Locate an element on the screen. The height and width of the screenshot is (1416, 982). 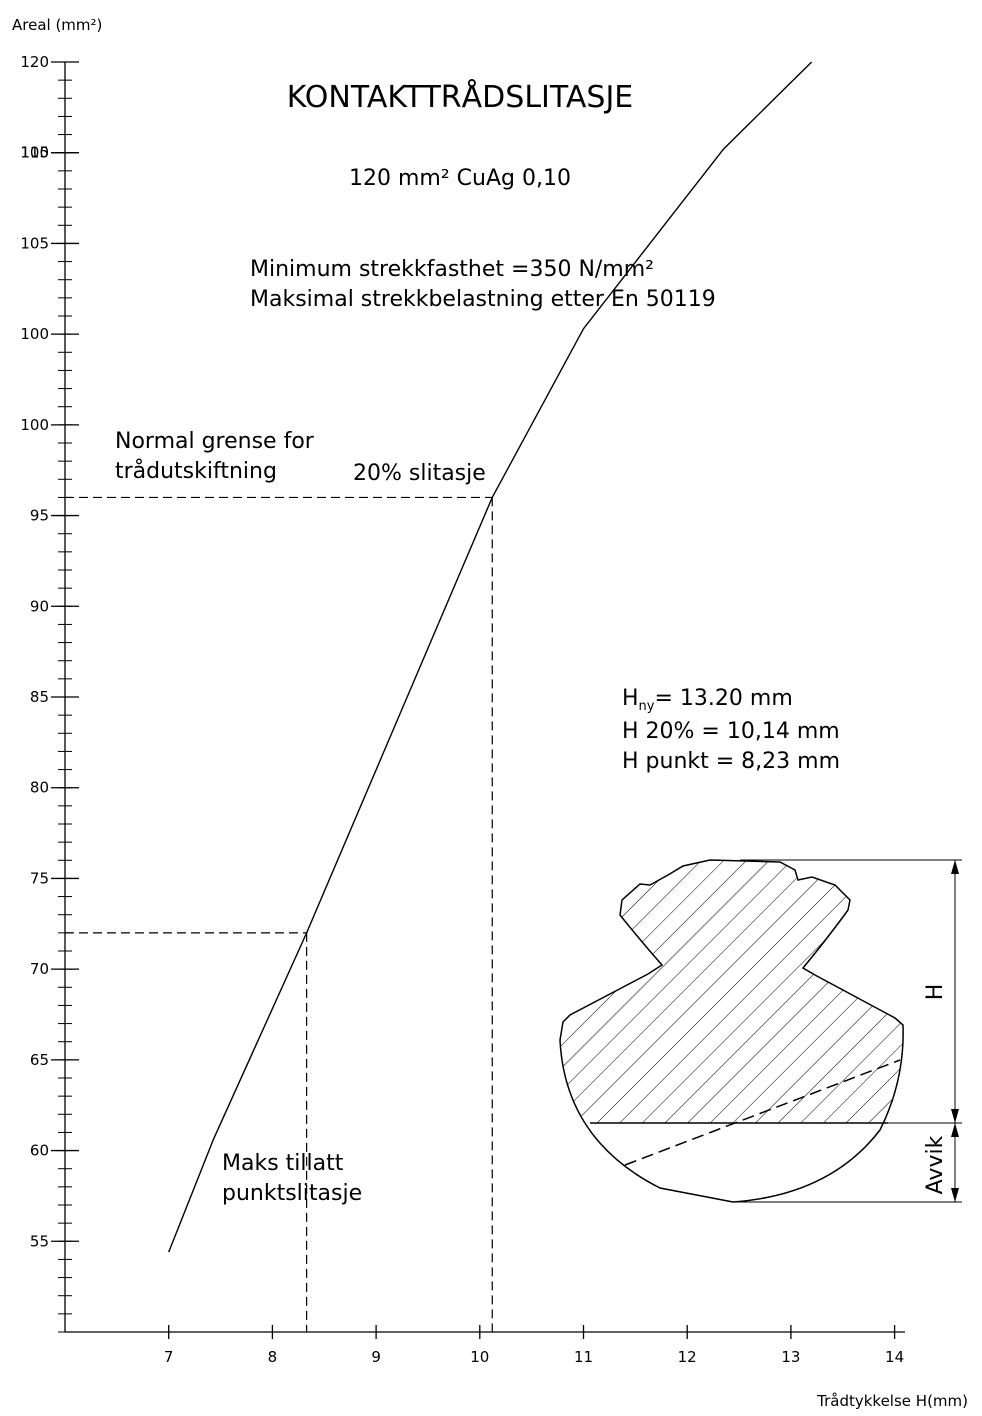
x-tick-label: 10 is located at coordinates (479, 1357).